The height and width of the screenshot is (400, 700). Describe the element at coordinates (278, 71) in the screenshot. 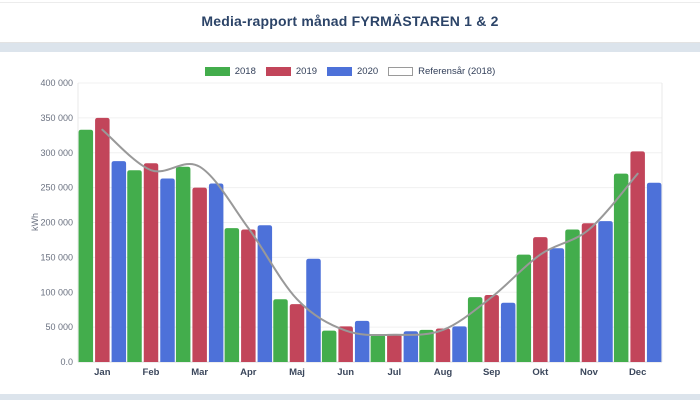

I see `legend-swatch-2019` at that location.